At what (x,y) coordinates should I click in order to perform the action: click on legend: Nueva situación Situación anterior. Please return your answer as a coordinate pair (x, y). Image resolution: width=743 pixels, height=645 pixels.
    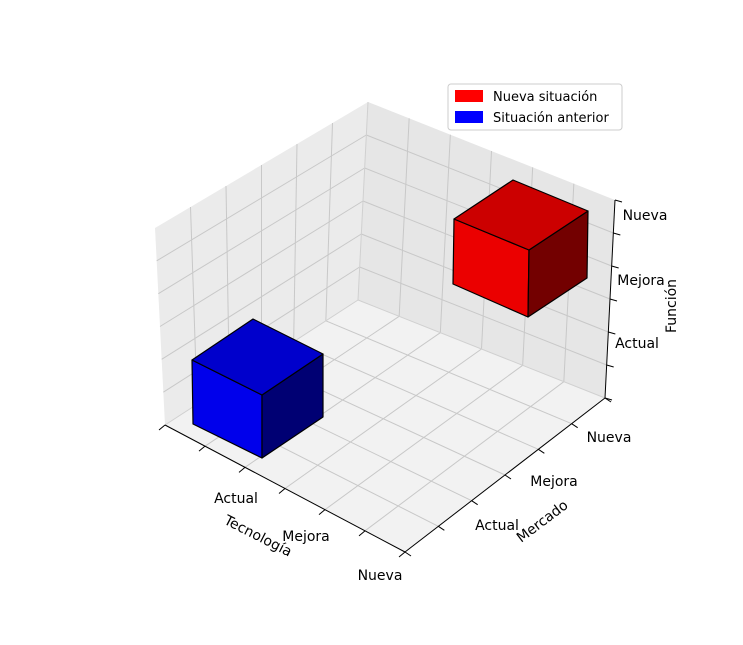
    Looking at the image, I should click on (535, 107).